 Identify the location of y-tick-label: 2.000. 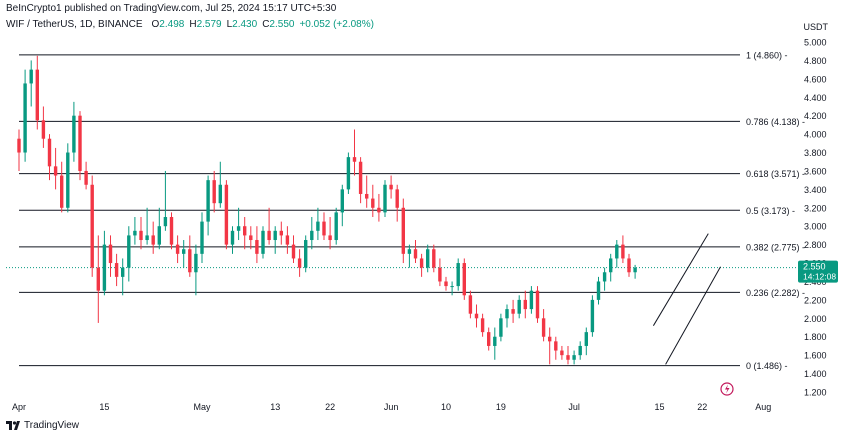
(815, 319).